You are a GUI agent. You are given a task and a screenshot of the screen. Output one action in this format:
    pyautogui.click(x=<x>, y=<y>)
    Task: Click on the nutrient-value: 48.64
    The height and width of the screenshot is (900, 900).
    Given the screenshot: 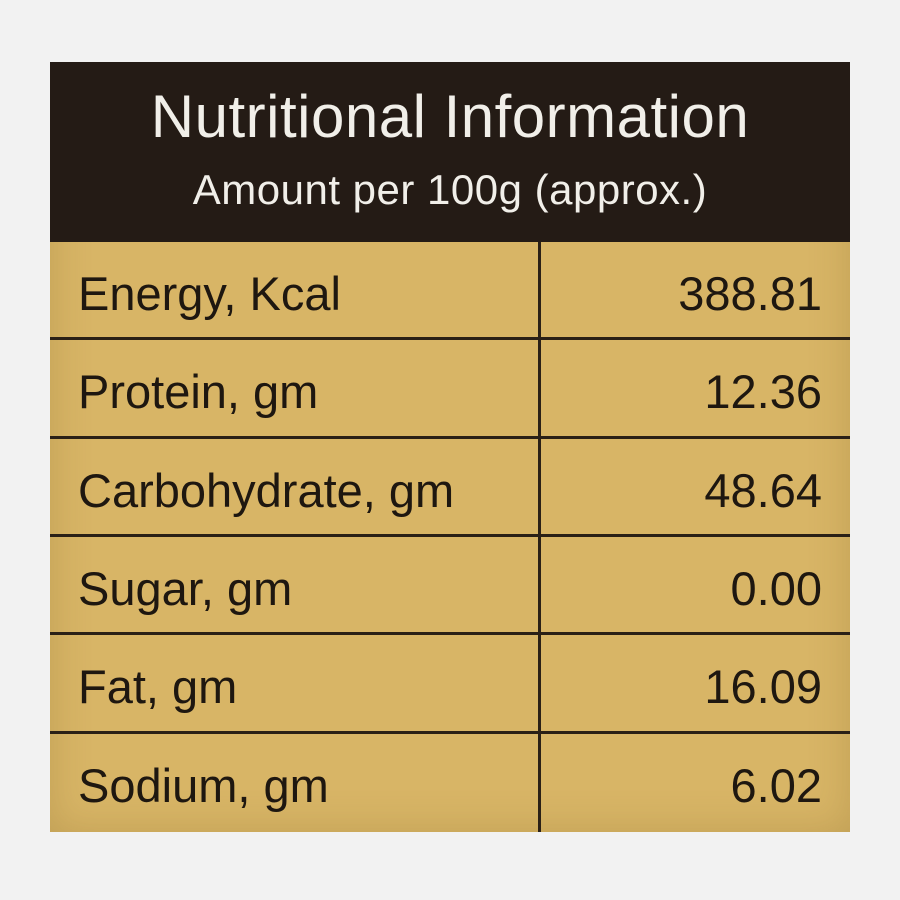 What is the action you would take?
    pyautogui.click(x=763, y=490)
    